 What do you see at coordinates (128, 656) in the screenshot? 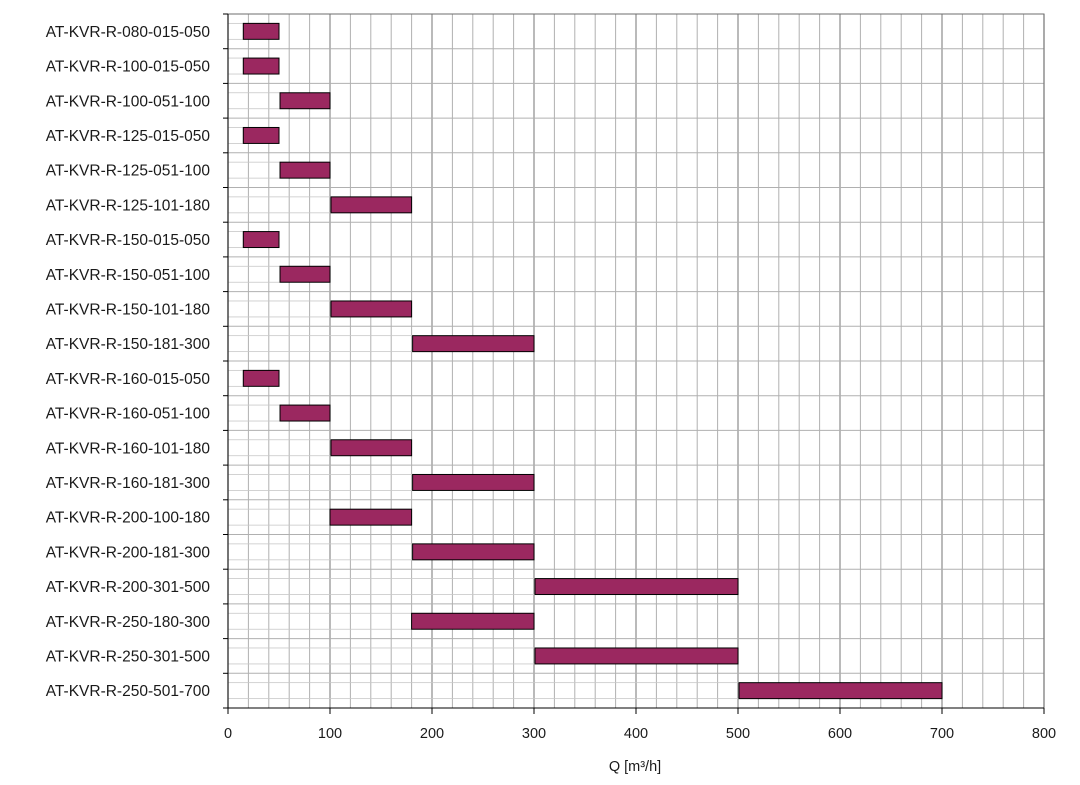
I see `category-label: AT-KVR-R-250-301-500` at bounding box center [128, 656].